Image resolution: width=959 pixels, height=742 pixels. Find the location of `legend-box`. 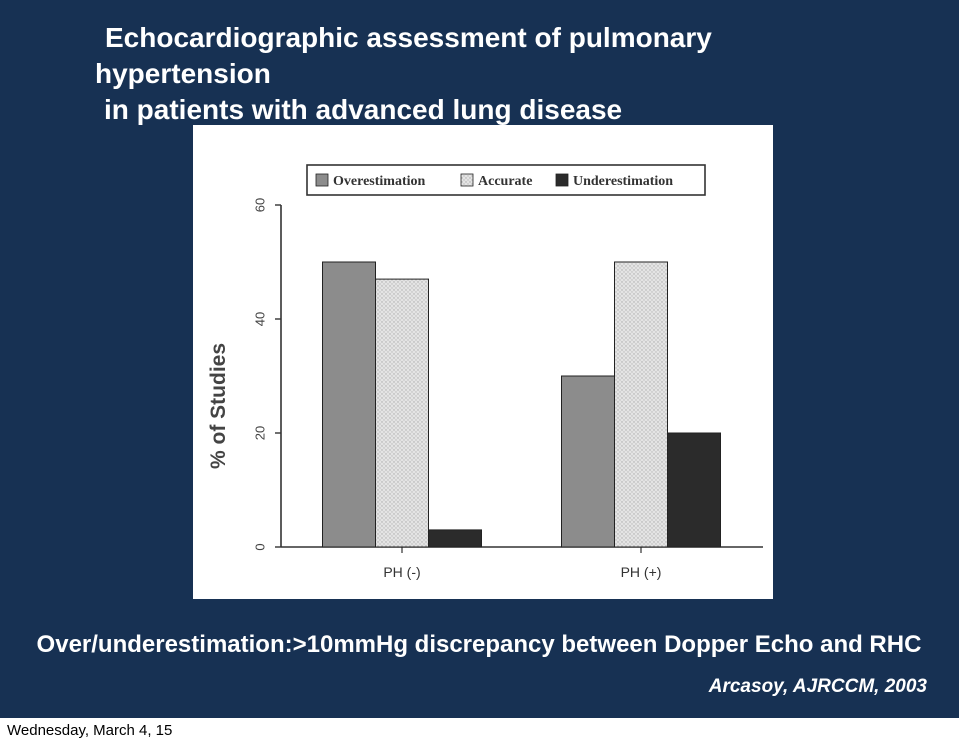

legend-box is located at coordinates (506, 180).